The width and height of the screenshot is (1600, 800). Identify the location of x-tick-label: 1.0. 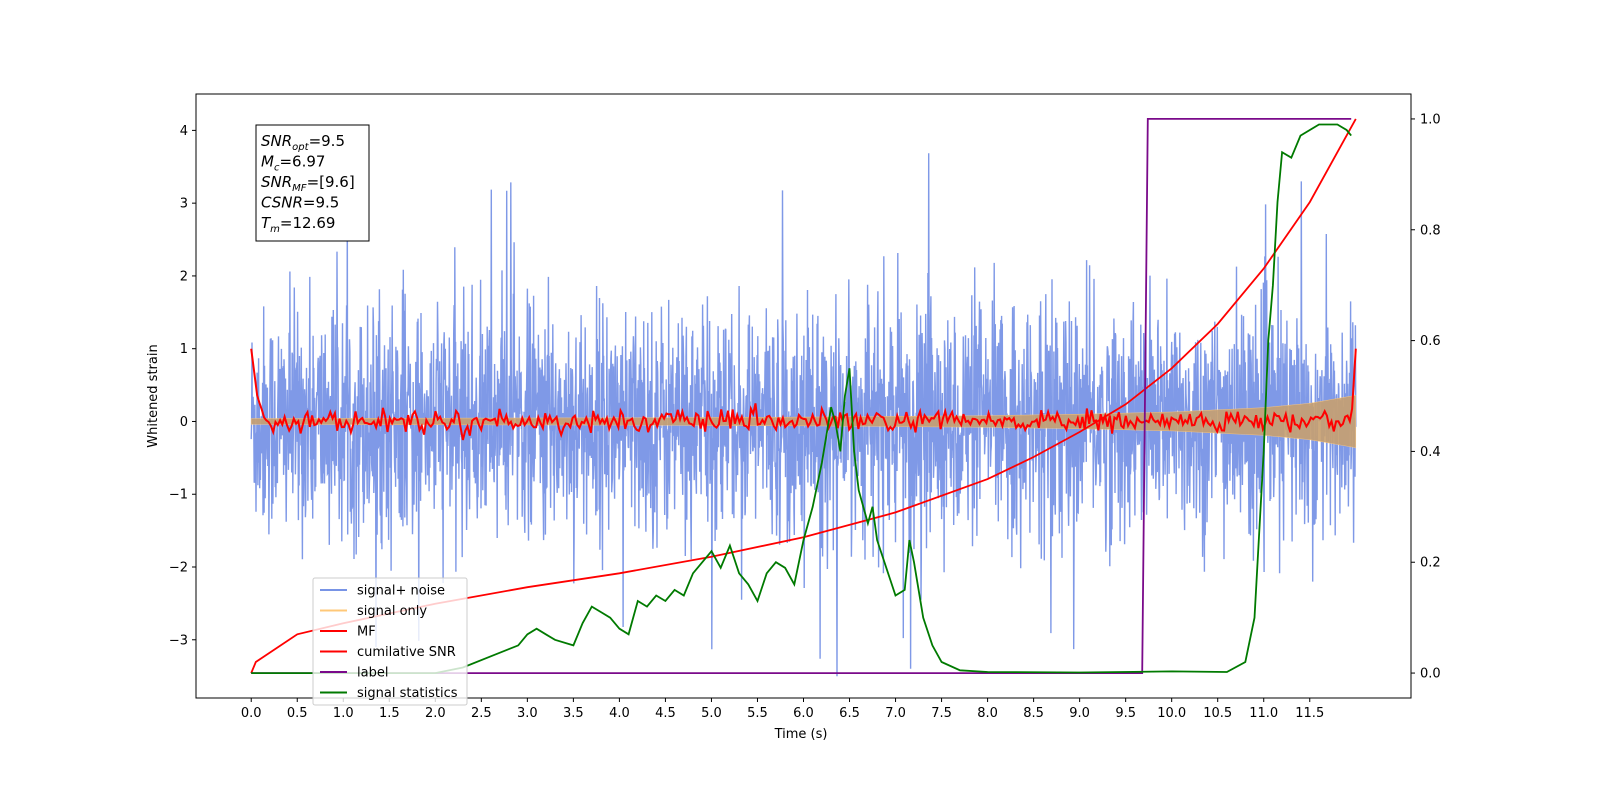
(343, 713).